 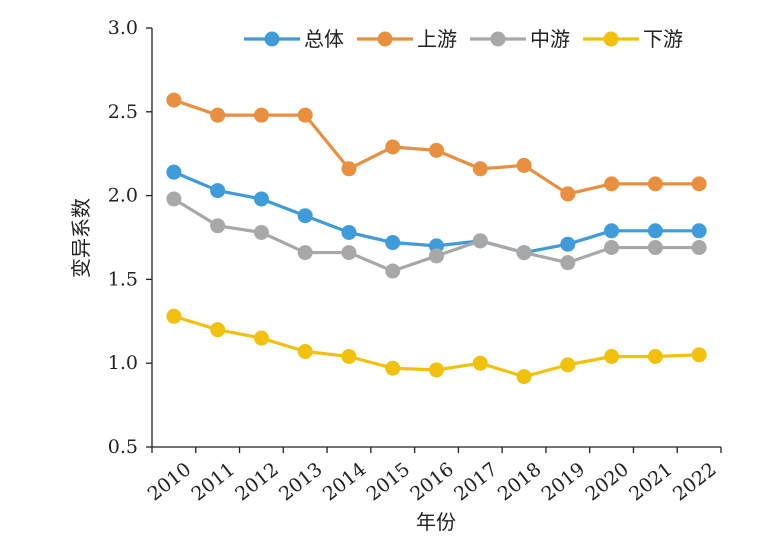 What do you see at coordinates (564, 481) in the screenshot?
I see `x-tick-label: 2019` at bounding box center [564, 481].